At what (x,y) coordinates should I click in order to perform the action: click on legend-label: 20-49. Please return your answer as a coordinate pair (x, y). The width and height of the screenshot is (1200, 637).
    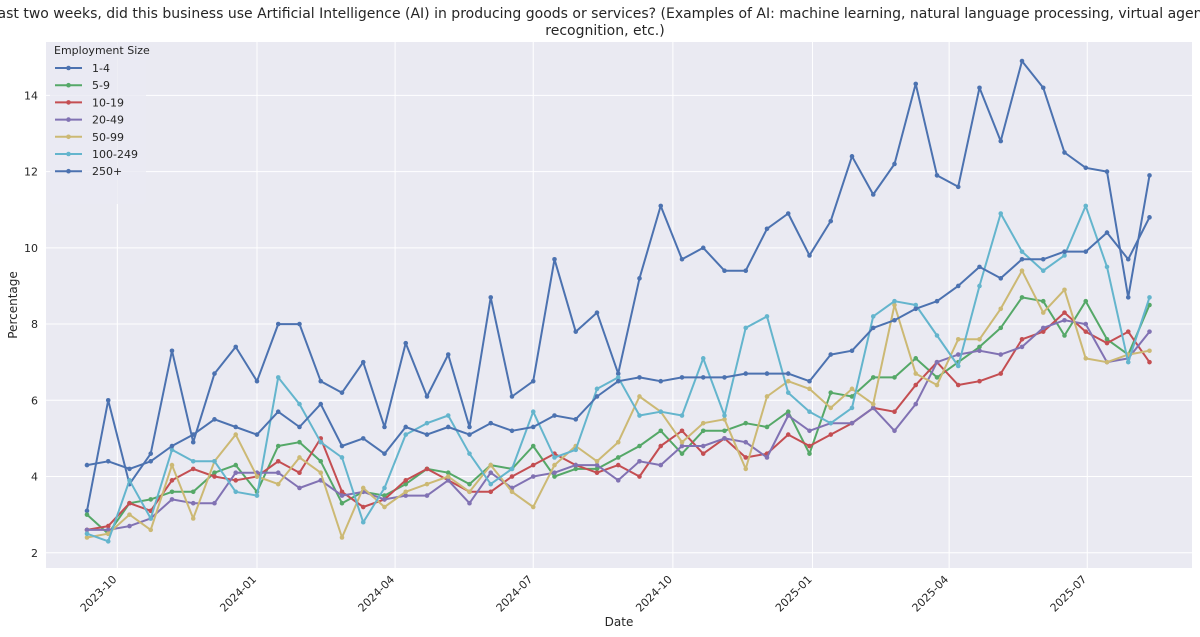
    Looking at the image, I should click on (108, 120).